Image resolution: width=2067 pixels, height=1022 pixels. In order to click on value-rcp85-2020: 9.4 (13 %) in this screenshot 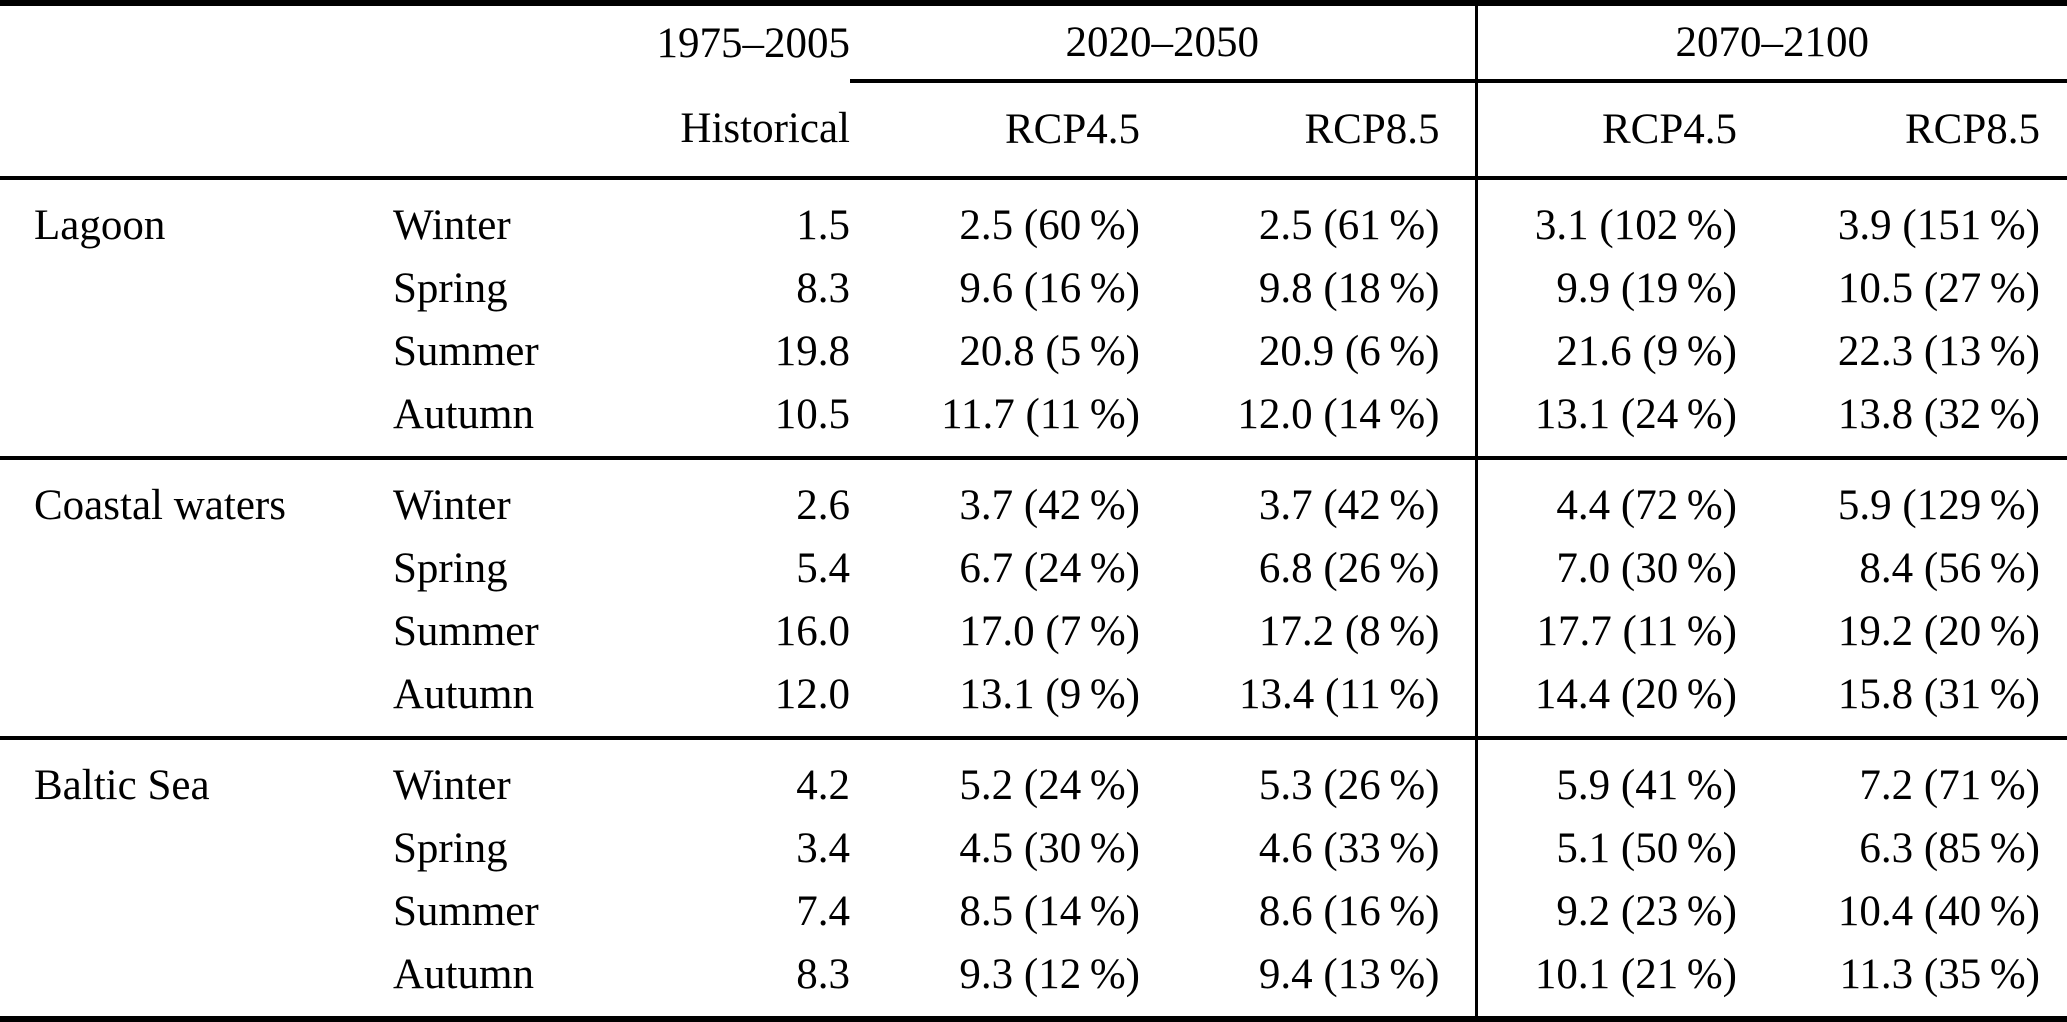, I will do `click(1349, 974)`.